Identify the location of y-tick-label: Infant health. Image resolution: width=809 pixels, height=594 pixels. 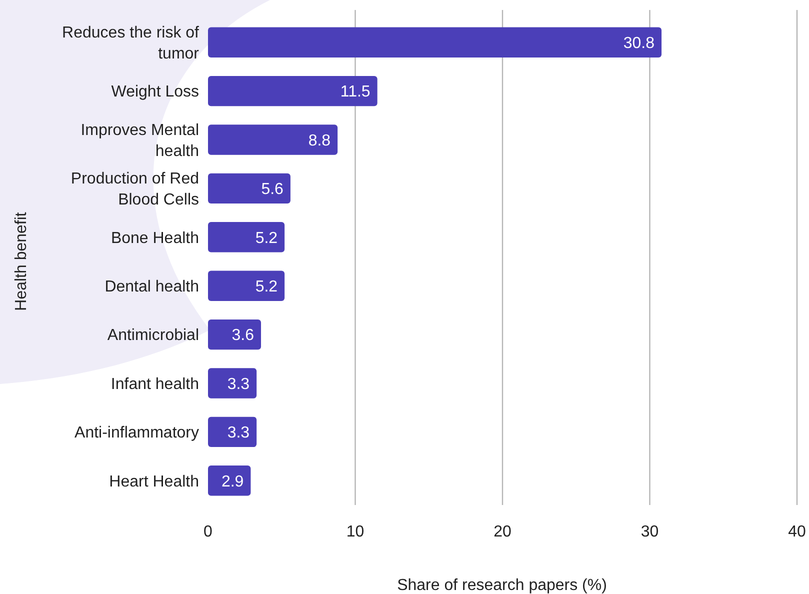
(154, 384).